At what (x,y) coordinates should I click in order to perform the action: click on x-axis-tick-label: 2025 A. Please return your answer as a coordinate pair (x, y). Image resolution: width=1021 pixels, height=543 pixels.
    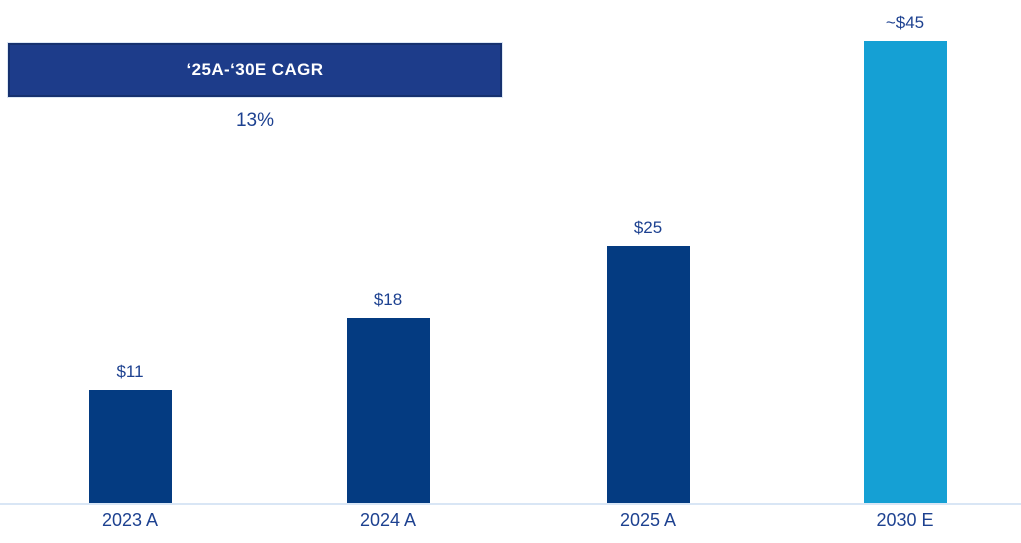
    Looking at the image, I should click on (648, 520).